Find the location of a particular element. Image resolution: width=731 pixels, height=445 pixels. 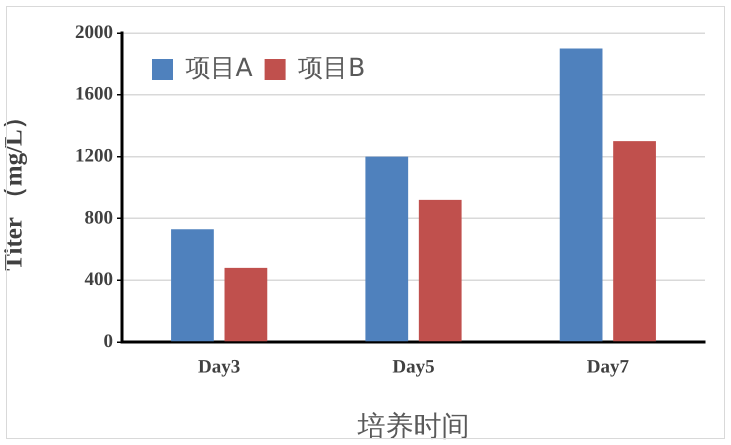

legend-label: 项目A is located at coordinates (219, 67).